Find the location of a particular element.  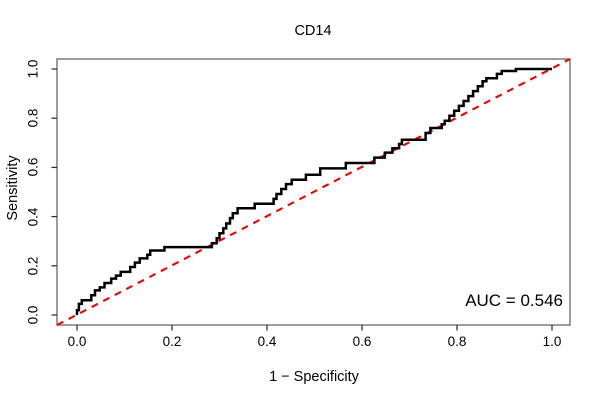

x-tick-label: 0.2 is located at coordinates (172, 341).